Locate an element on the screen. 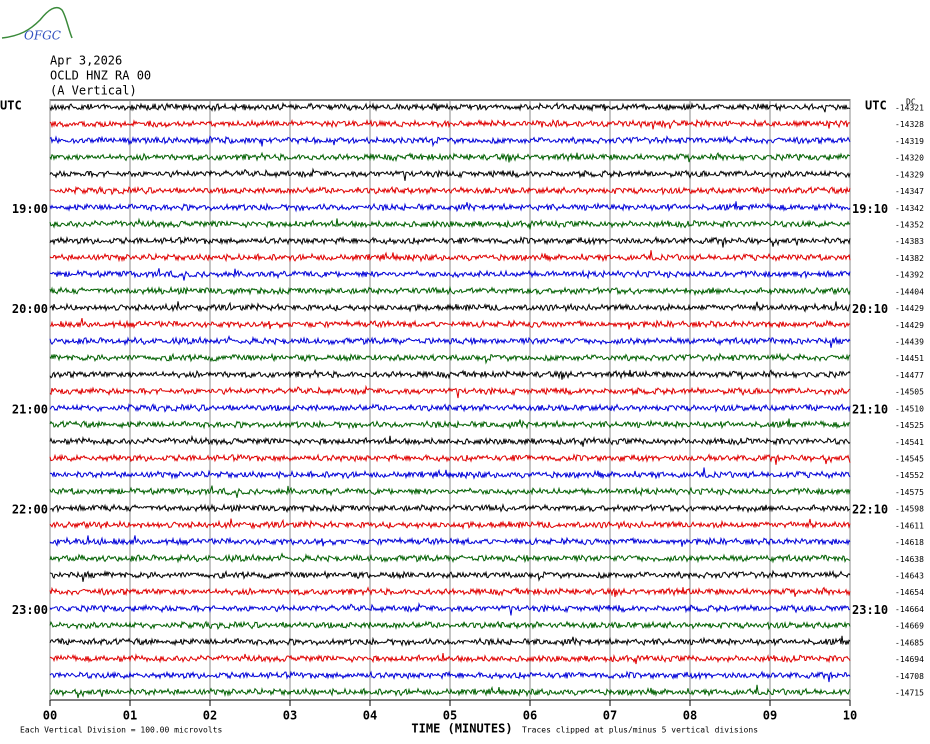  trace-offset: -14708 is located at coordinates (909, 676).